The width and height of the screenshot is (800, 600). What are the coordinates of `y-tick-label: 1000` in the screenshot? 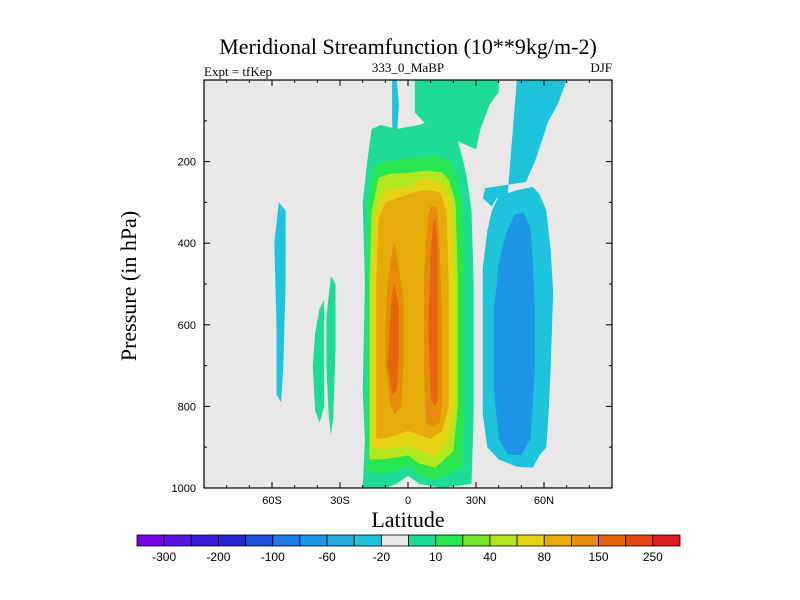 It's located at (184, 489).